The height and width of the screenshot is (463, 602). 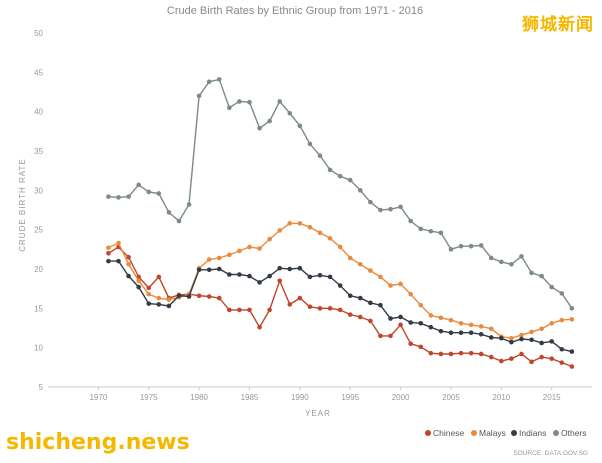 I want to click on y-tick-label: 35, so click(x=38, y=151).